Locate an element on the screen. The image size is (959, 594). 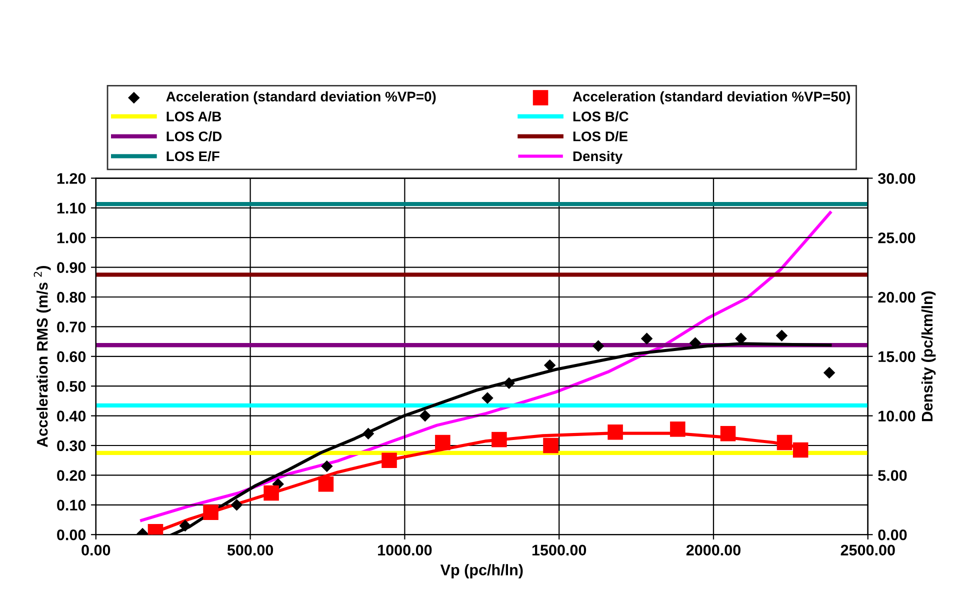
y-tick-label: 0.10 is located at coordinates (71, 505).